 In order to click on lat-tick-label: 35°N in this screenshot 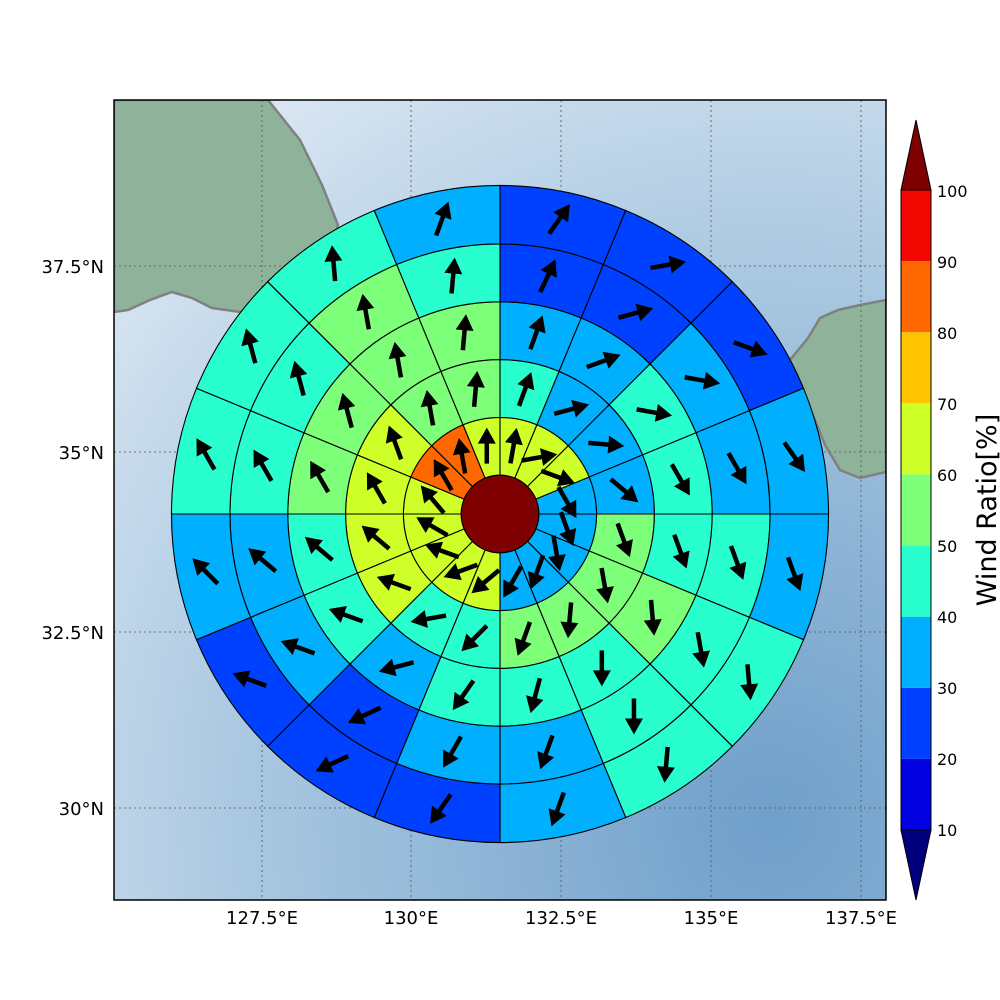, I will do `click(81, 453)`.